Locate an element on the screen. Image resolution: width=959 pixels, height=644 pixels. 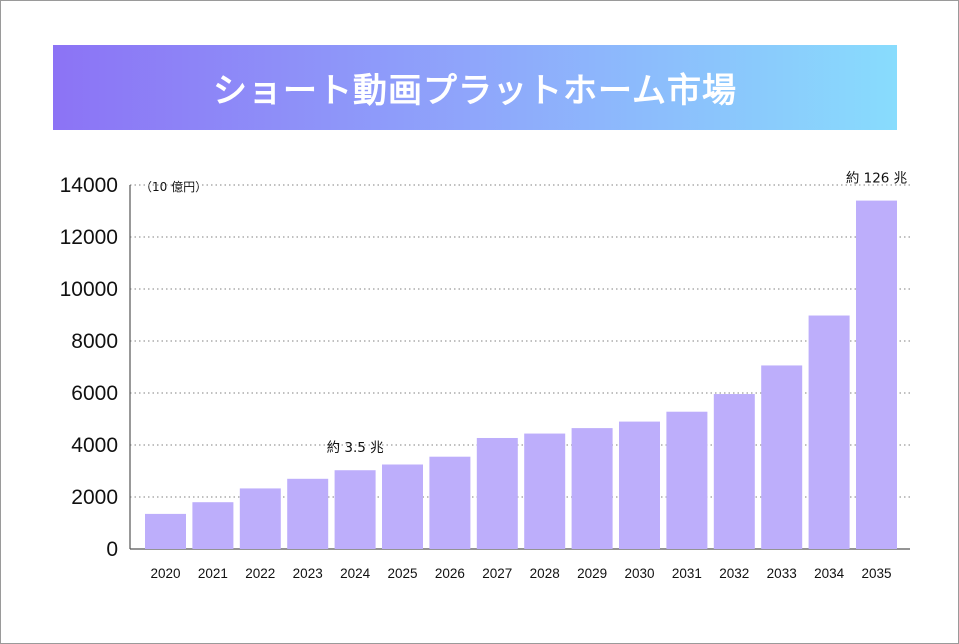
x-tick-label: 2023 is located at coordinates (308, 573).